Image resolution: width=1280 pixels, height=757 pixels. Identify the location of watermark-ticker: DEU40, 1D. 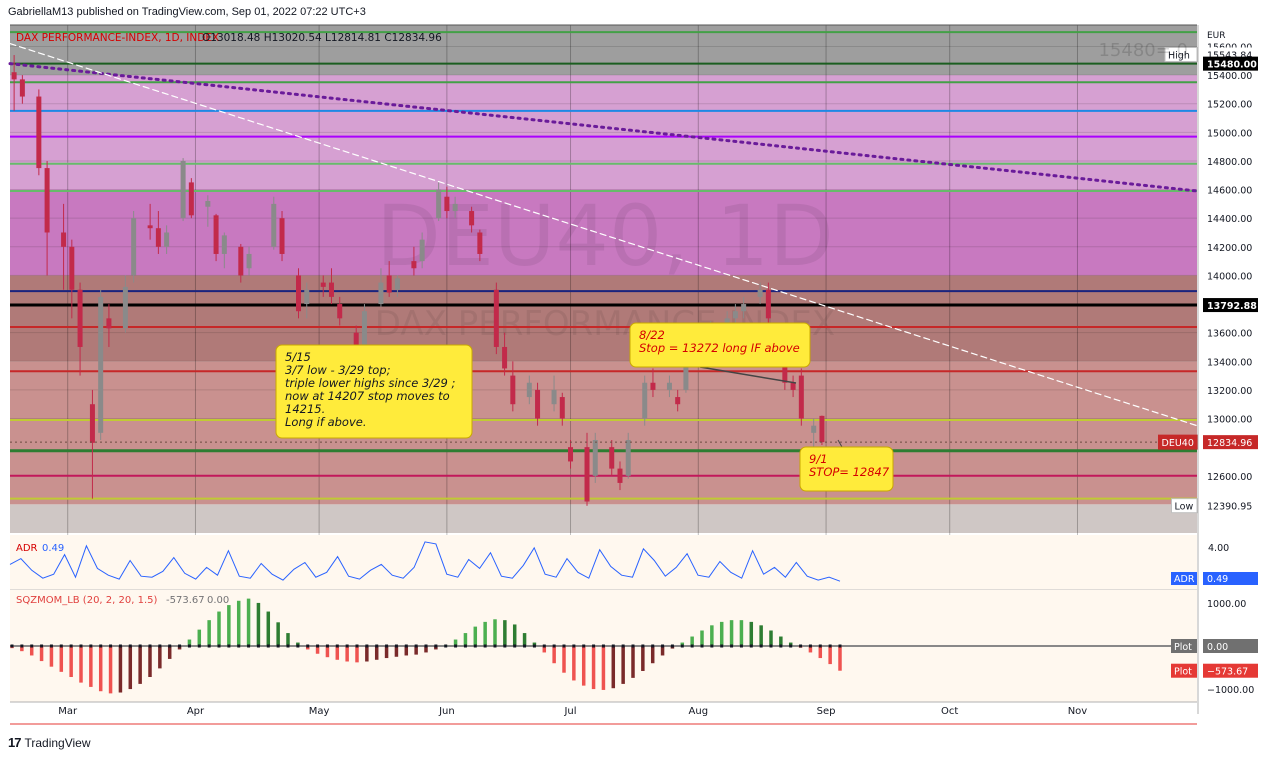
(605, 236).